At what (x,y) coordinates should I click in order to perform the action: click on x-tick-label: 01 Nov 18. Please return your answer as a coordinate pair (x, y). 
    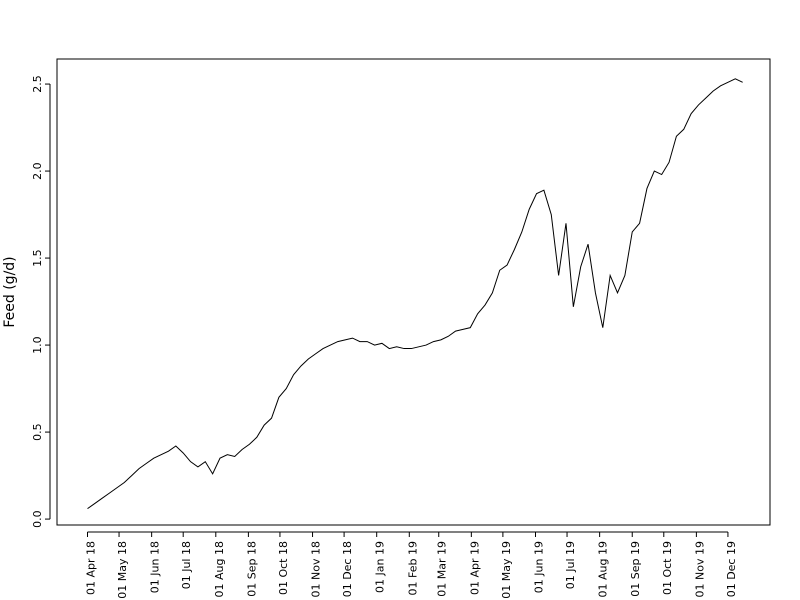
    Looking at the image, I should click on (316, 569).